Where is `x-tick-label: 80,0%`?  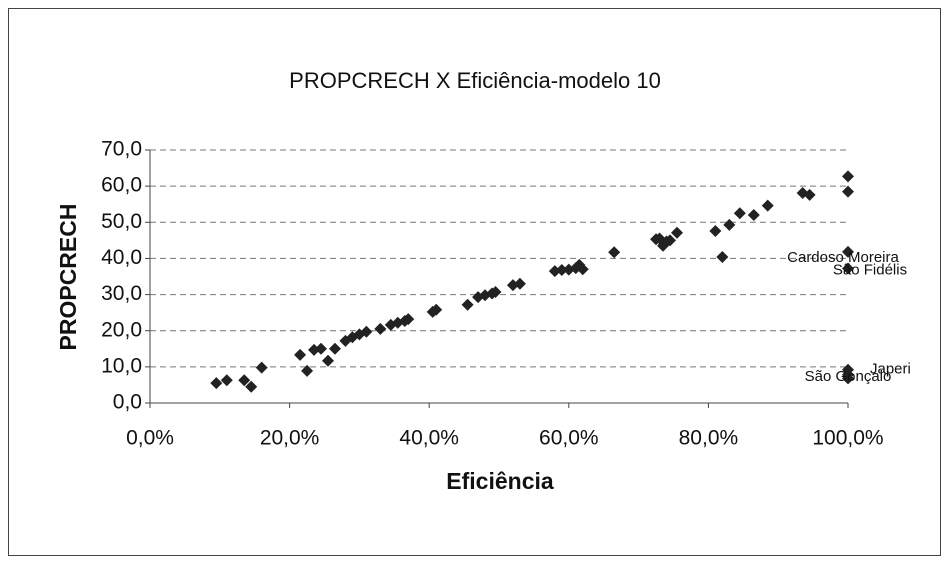
x-tick-label: 80,0% is located at coordinates (709, 438).